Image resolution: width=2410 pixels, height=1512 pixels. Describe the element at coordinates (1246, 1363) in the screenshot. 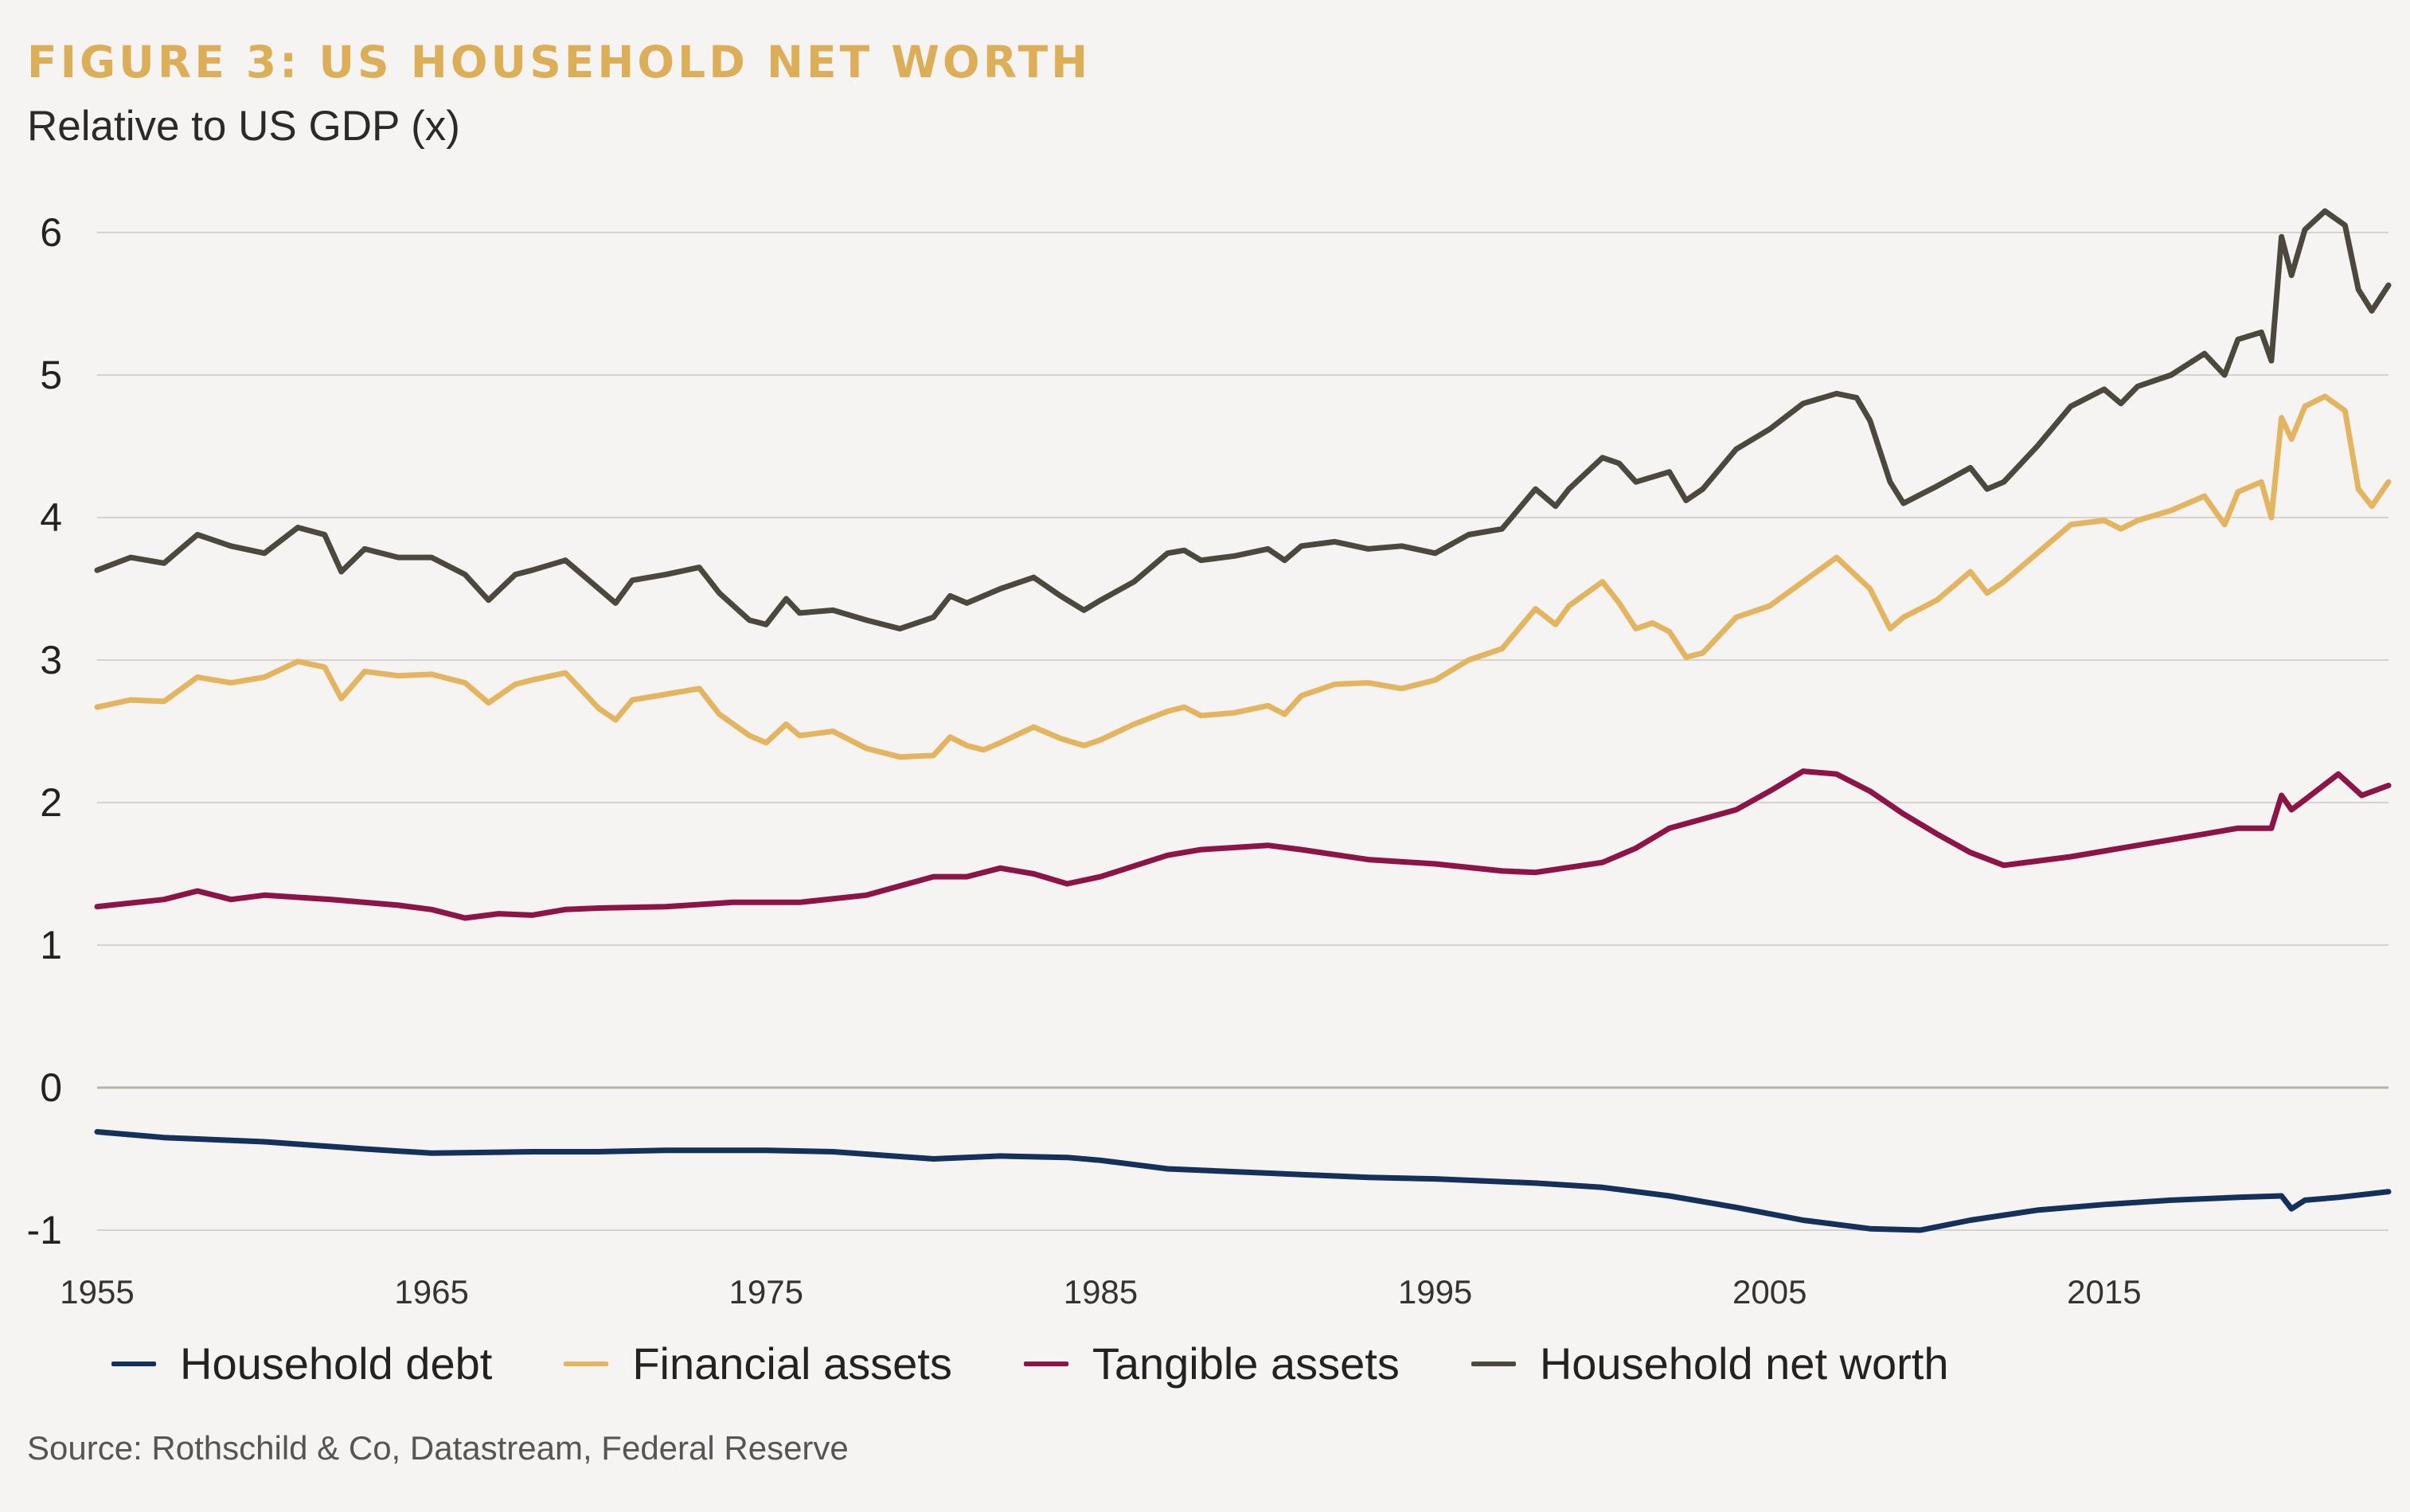

I see `legend-label: Tangible assets` at that location.